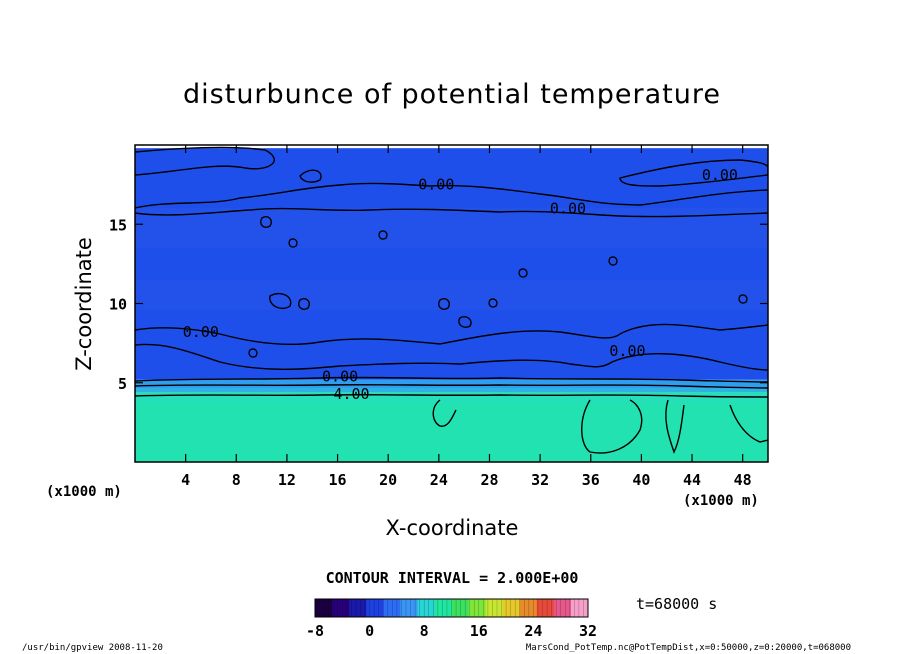  I want to click on x-unit-right: (x1000 m), so click(721, 501).